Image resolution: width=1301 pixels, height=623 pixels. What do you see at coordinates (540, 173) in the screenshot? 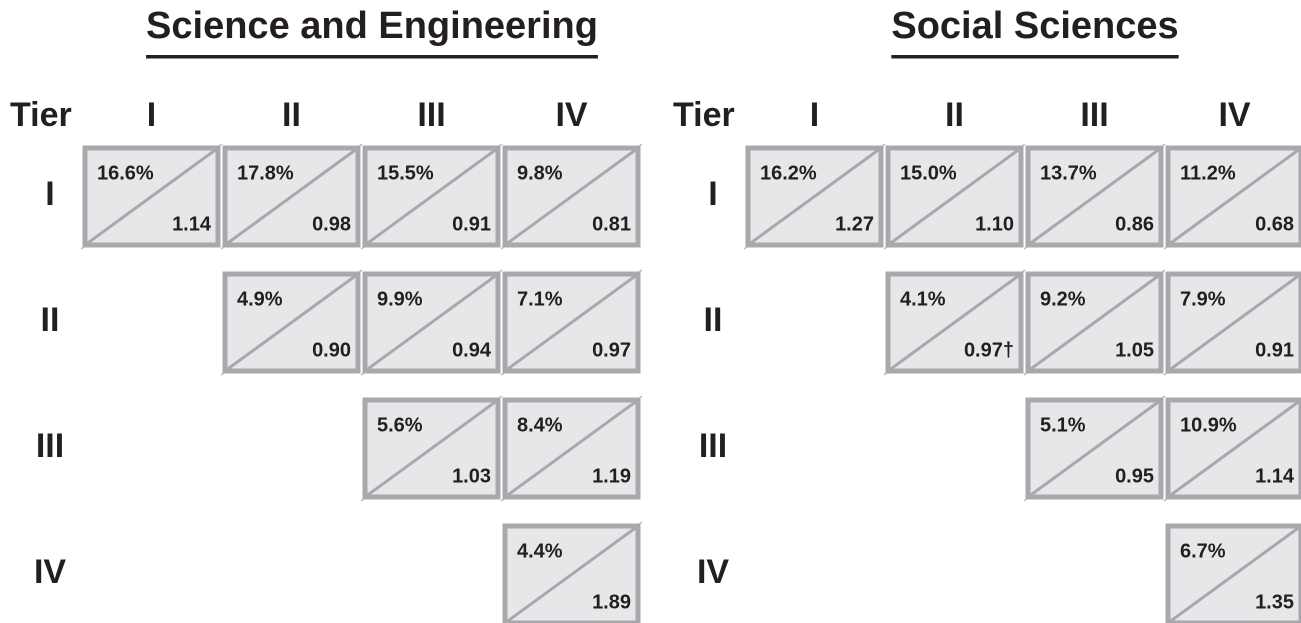
I see `cell-percent: 9.8%` at bounding box center [540, 173].